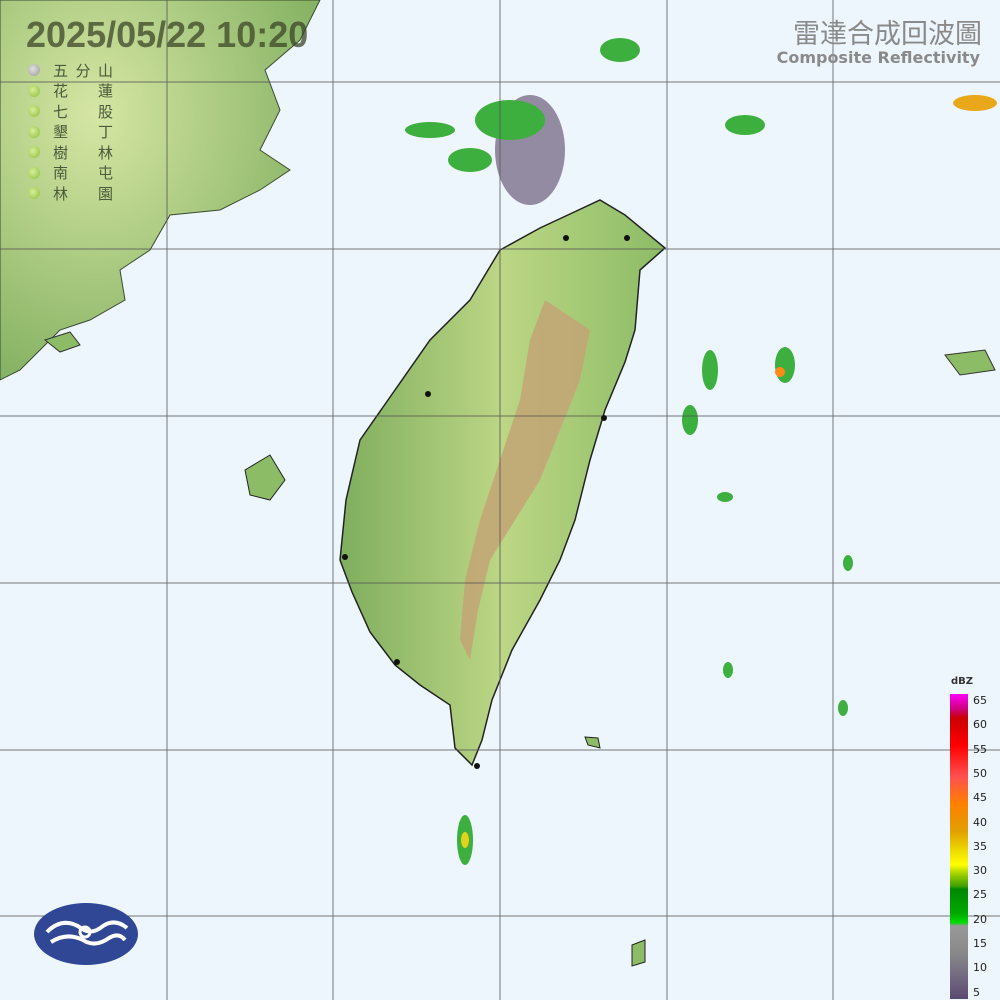 The height and width of the screenshot is (1000, 1000). What do you see at coordinates (878, 57) in the screenshot?
I see `map-title-en: Composite Reflectivity` at bounding box center [878, 57].